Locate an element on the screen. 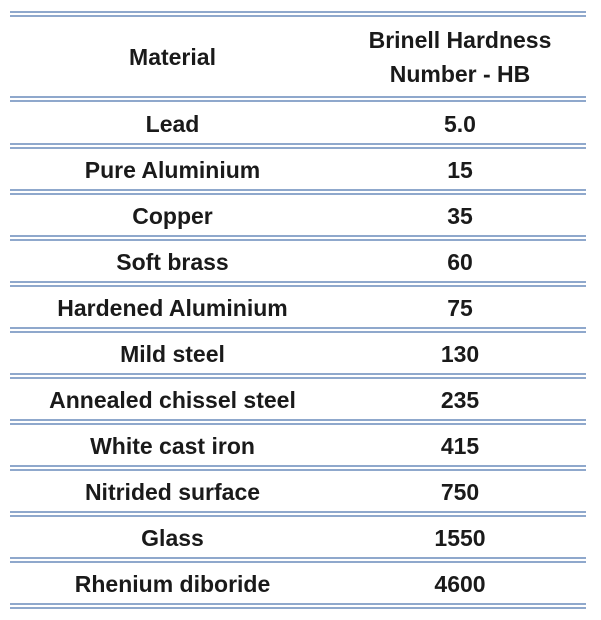 The height and width of the screenshot is (620, 601). material-cell: Rhenium diboride is located at coordinates (172, 584).